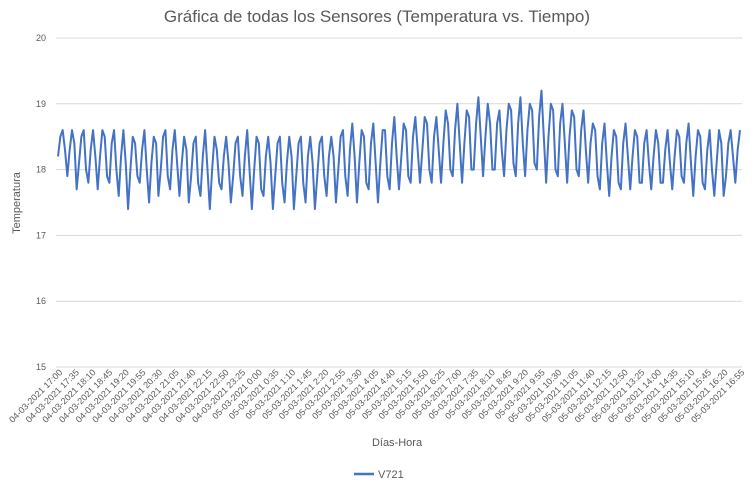 This screenshot has width=754, height=486. I want to click on legend: V721, so click(379, 475).